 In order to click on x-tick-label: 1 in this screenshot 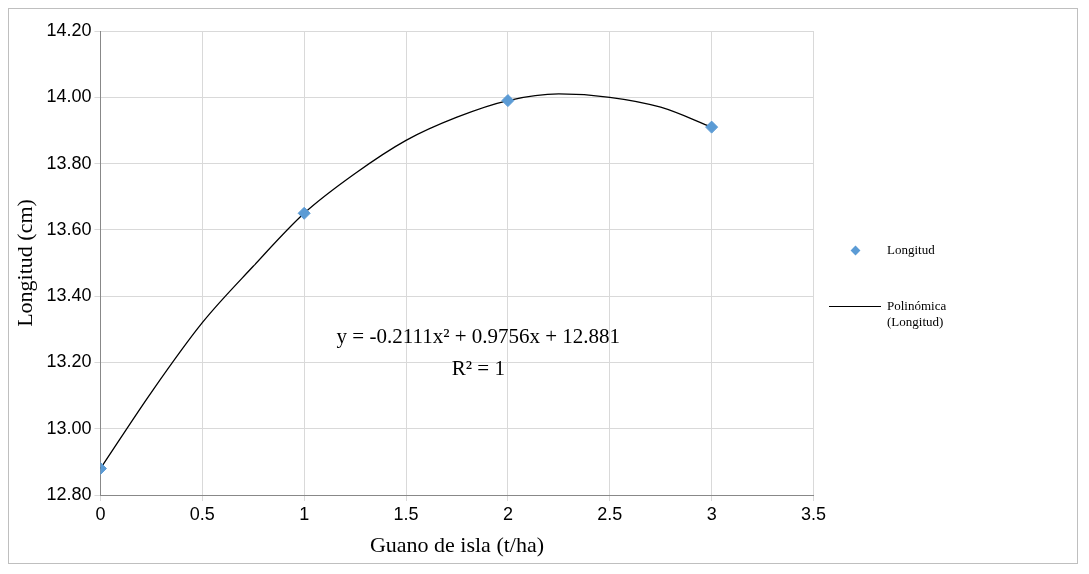, I will do `click(304, 513)`.